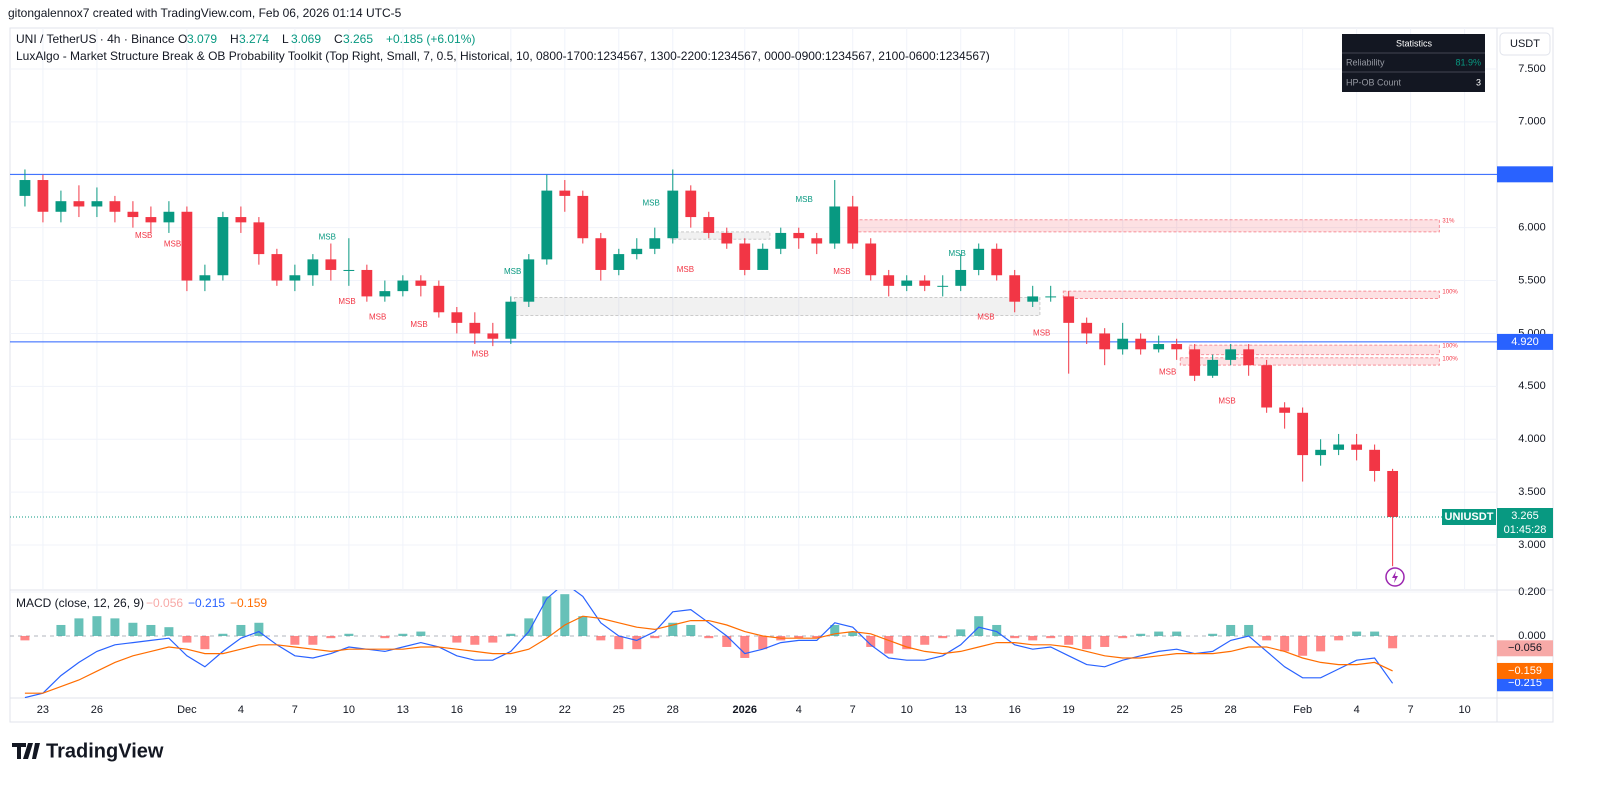 The width and height of the screenshot is (1600, 797). I want to click on macd-tag-label: −0.215, so click(1525, 683).